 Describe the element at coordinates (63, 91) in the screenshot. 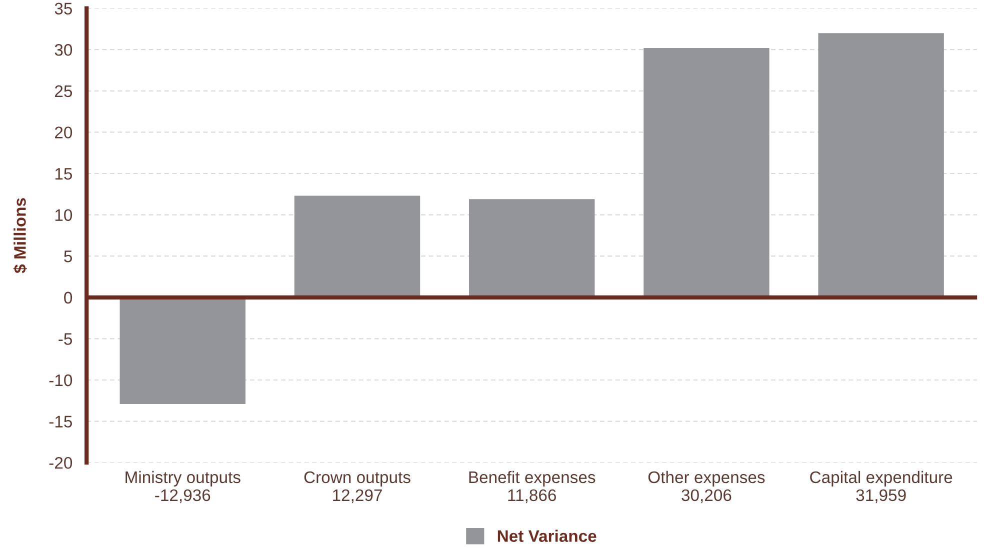

I see `y-tick-label: 25` at that location.